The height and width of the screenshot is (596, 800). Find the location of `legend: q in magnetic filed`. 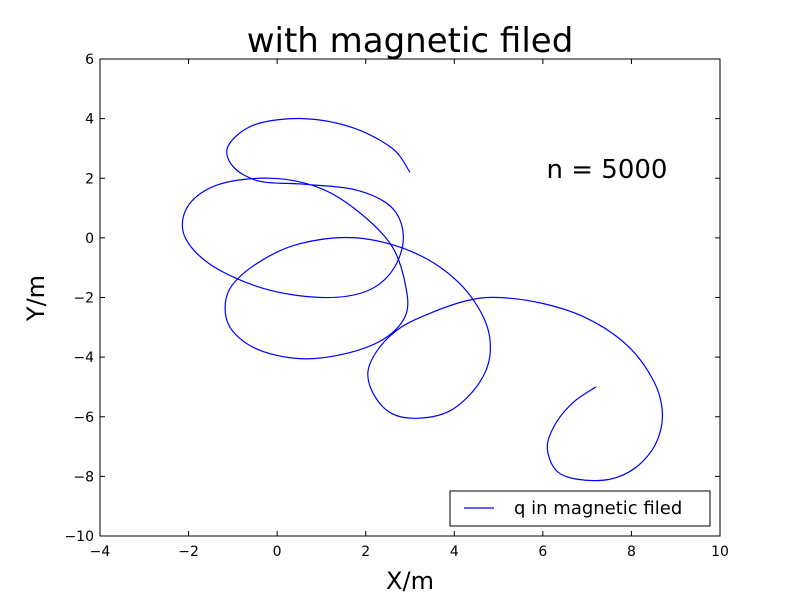

legend: q in magnetic filed is located at coordinates (580, 508).